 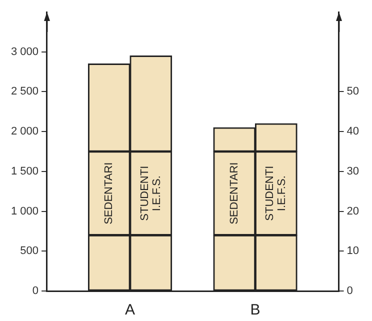 I want to click on y2-tick-label: 40, so click(x=353, y=132).